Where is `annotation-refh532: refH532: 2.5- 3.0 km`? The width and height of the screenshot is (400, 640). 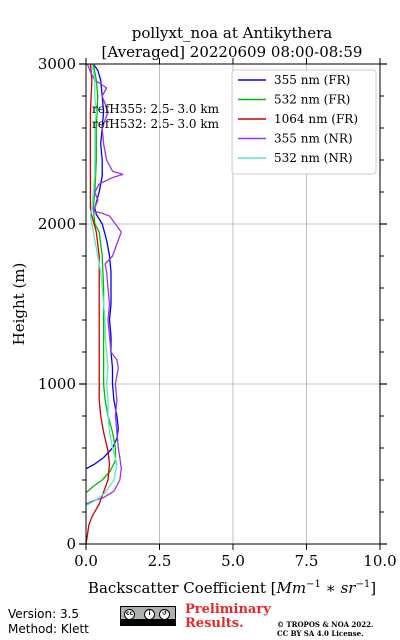 annotation-refh532: refH532: 2.5- 3.0 km is located at coordinates (156, 124).